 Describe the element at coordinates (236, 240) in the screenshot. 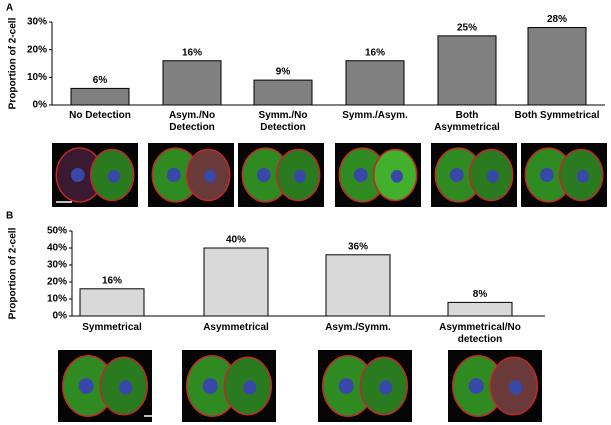

I see `value-label: 40%` at that location.